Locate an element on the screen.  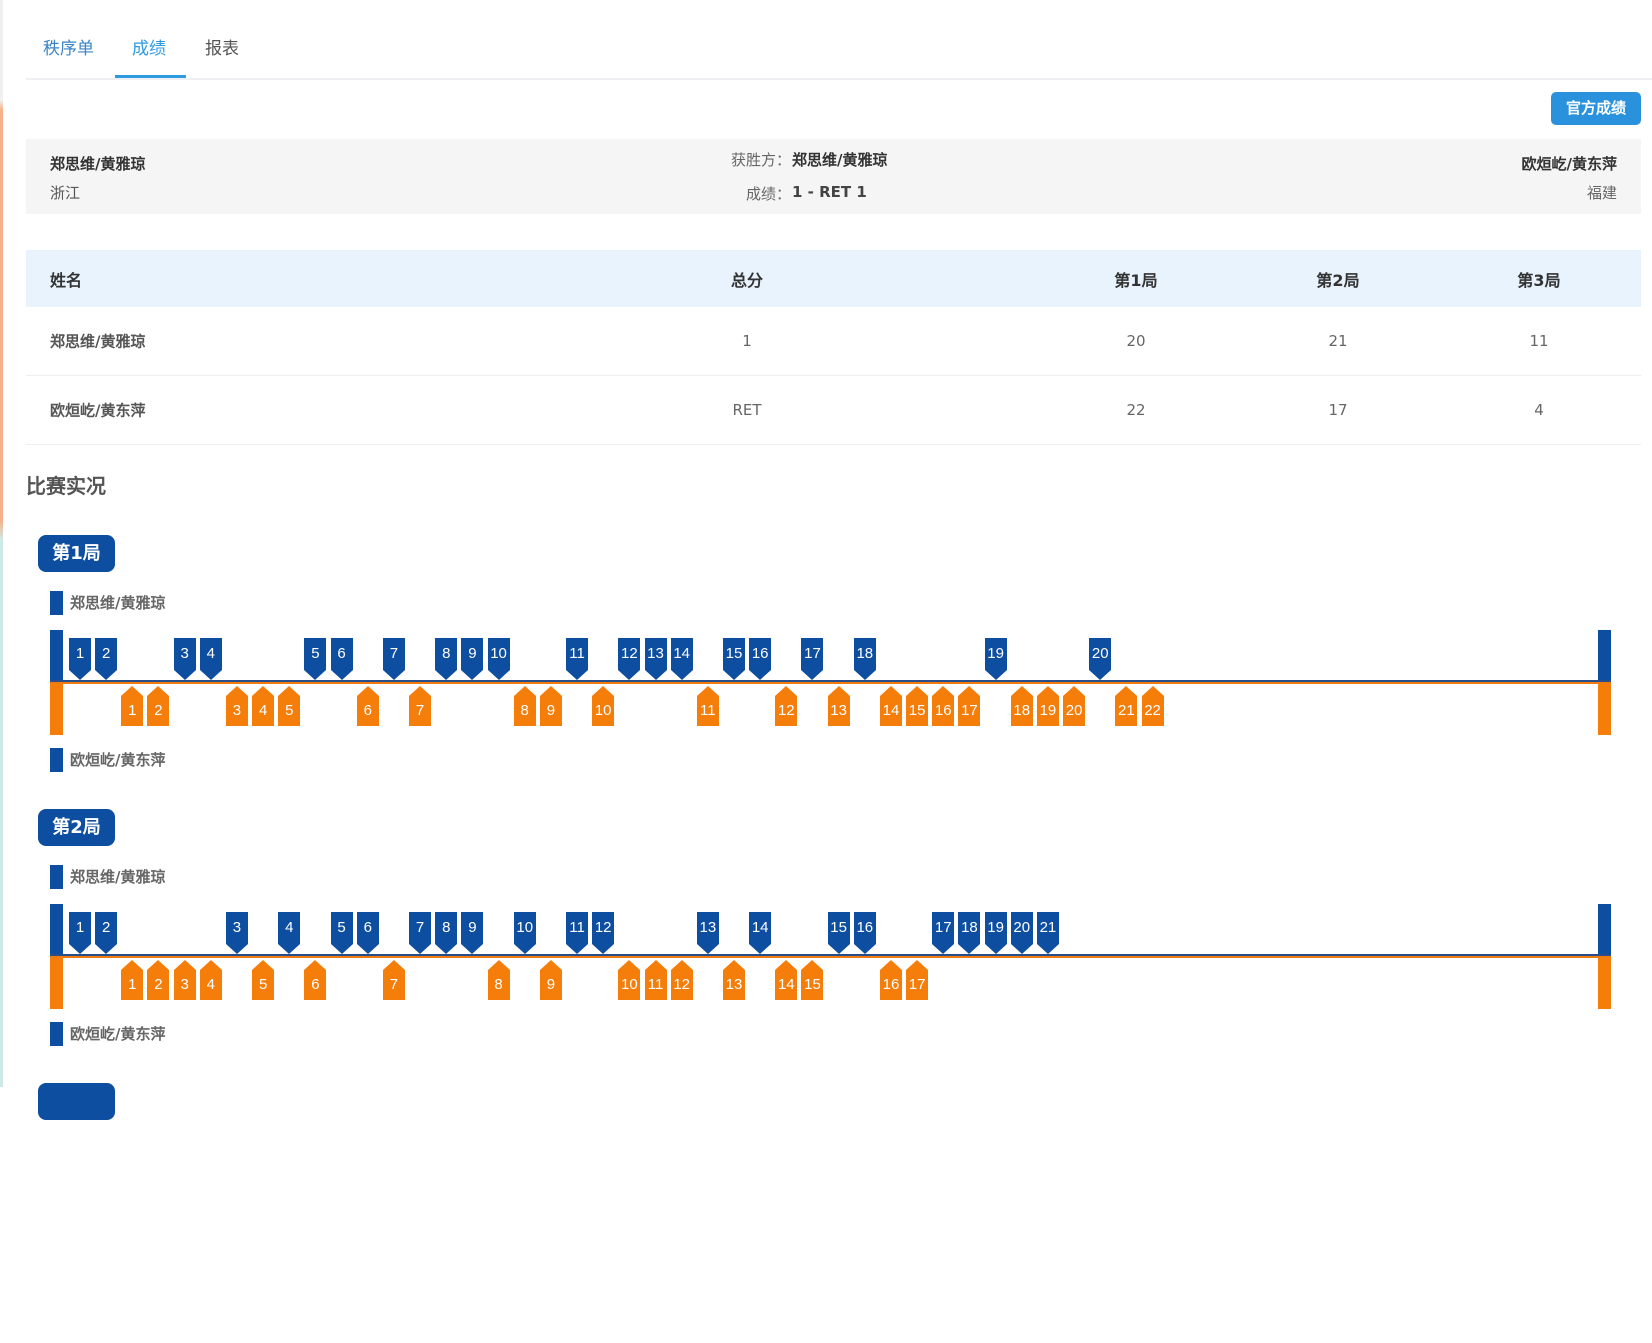
point-marker-team-b: 9 is located at coordinates (550, 706).